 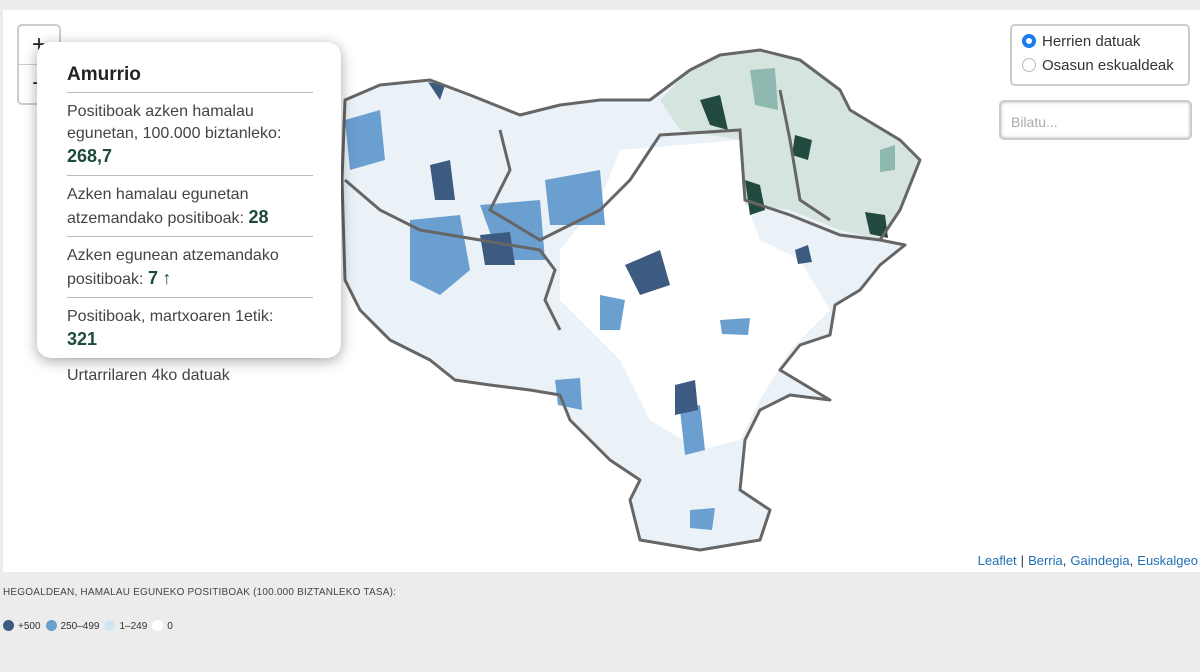 I want to click on legend-label: +500, so click(x=29, y=626).